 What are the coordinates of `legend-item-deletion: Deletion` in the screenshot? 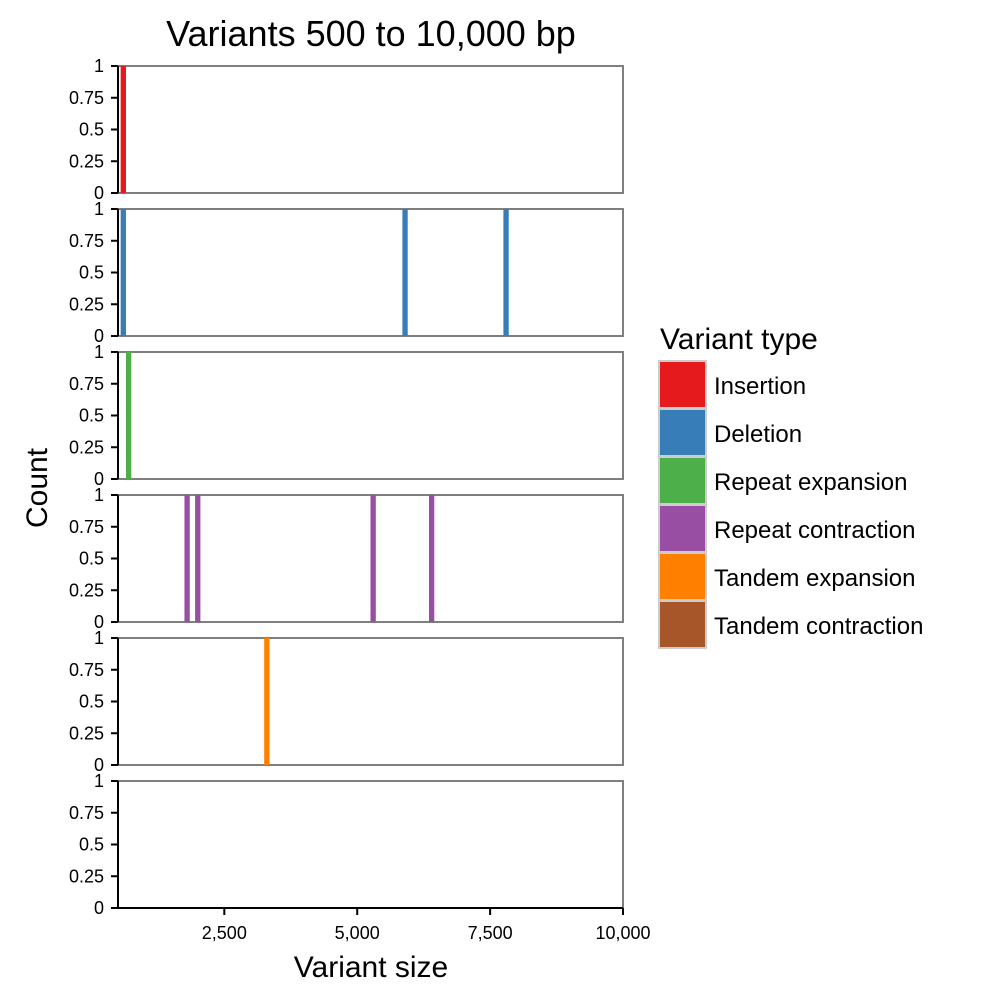 It's located at (730, 432).